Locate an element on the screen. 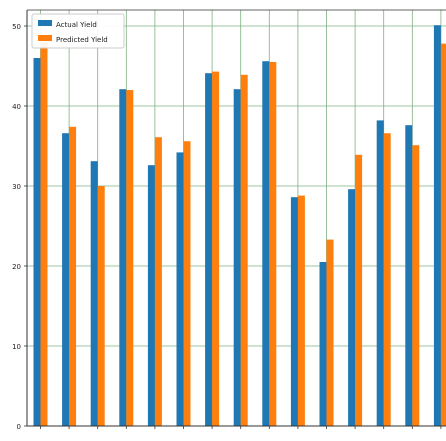 The width and height of the screenshot is (446, 441). y-tick-label: 30 is located at coordinates (16, 187).